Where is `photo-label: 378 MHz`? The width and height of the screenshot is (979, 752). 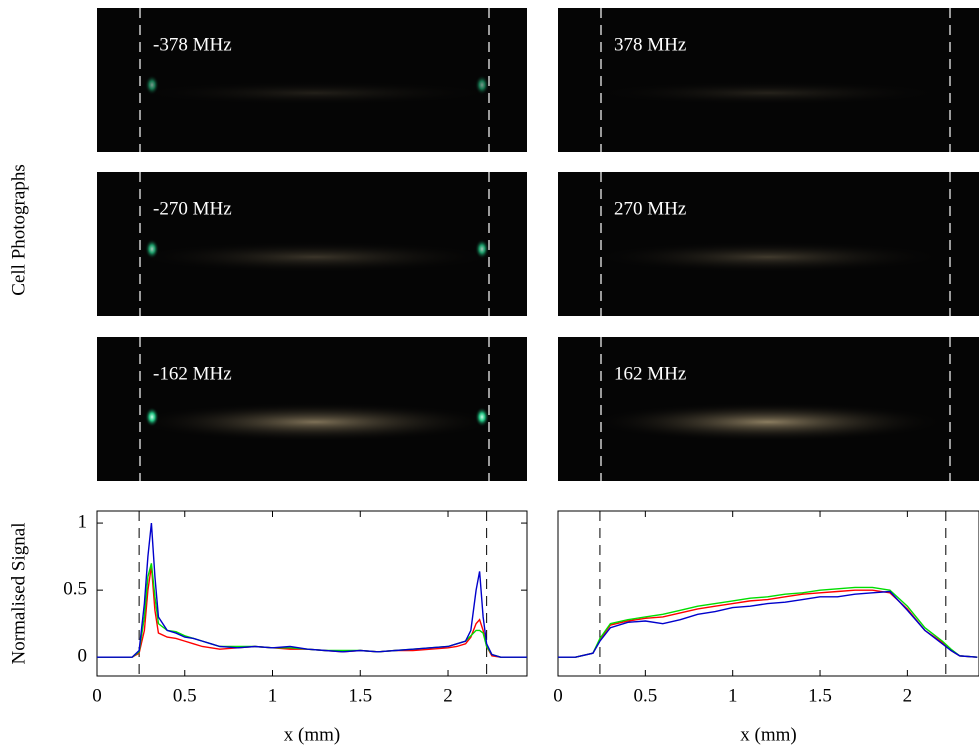 photo-label: 378 MHz is located at coordinates (650, 44).